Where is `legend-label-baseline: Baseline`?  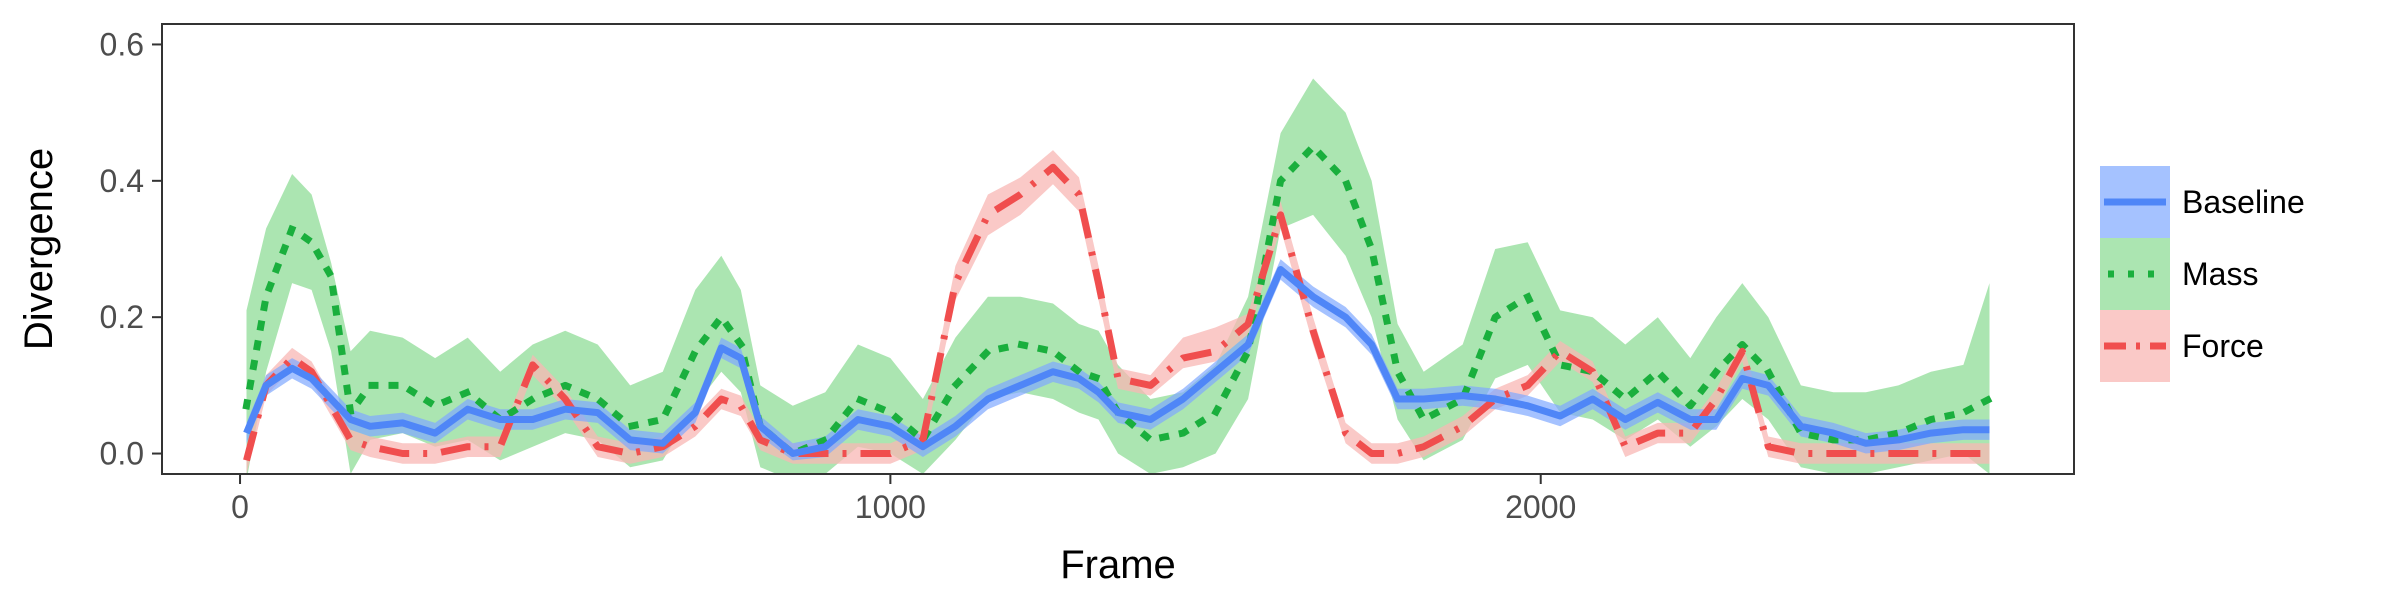
legend-label-baseline: Baseline is located at coordinates (2243, 202).